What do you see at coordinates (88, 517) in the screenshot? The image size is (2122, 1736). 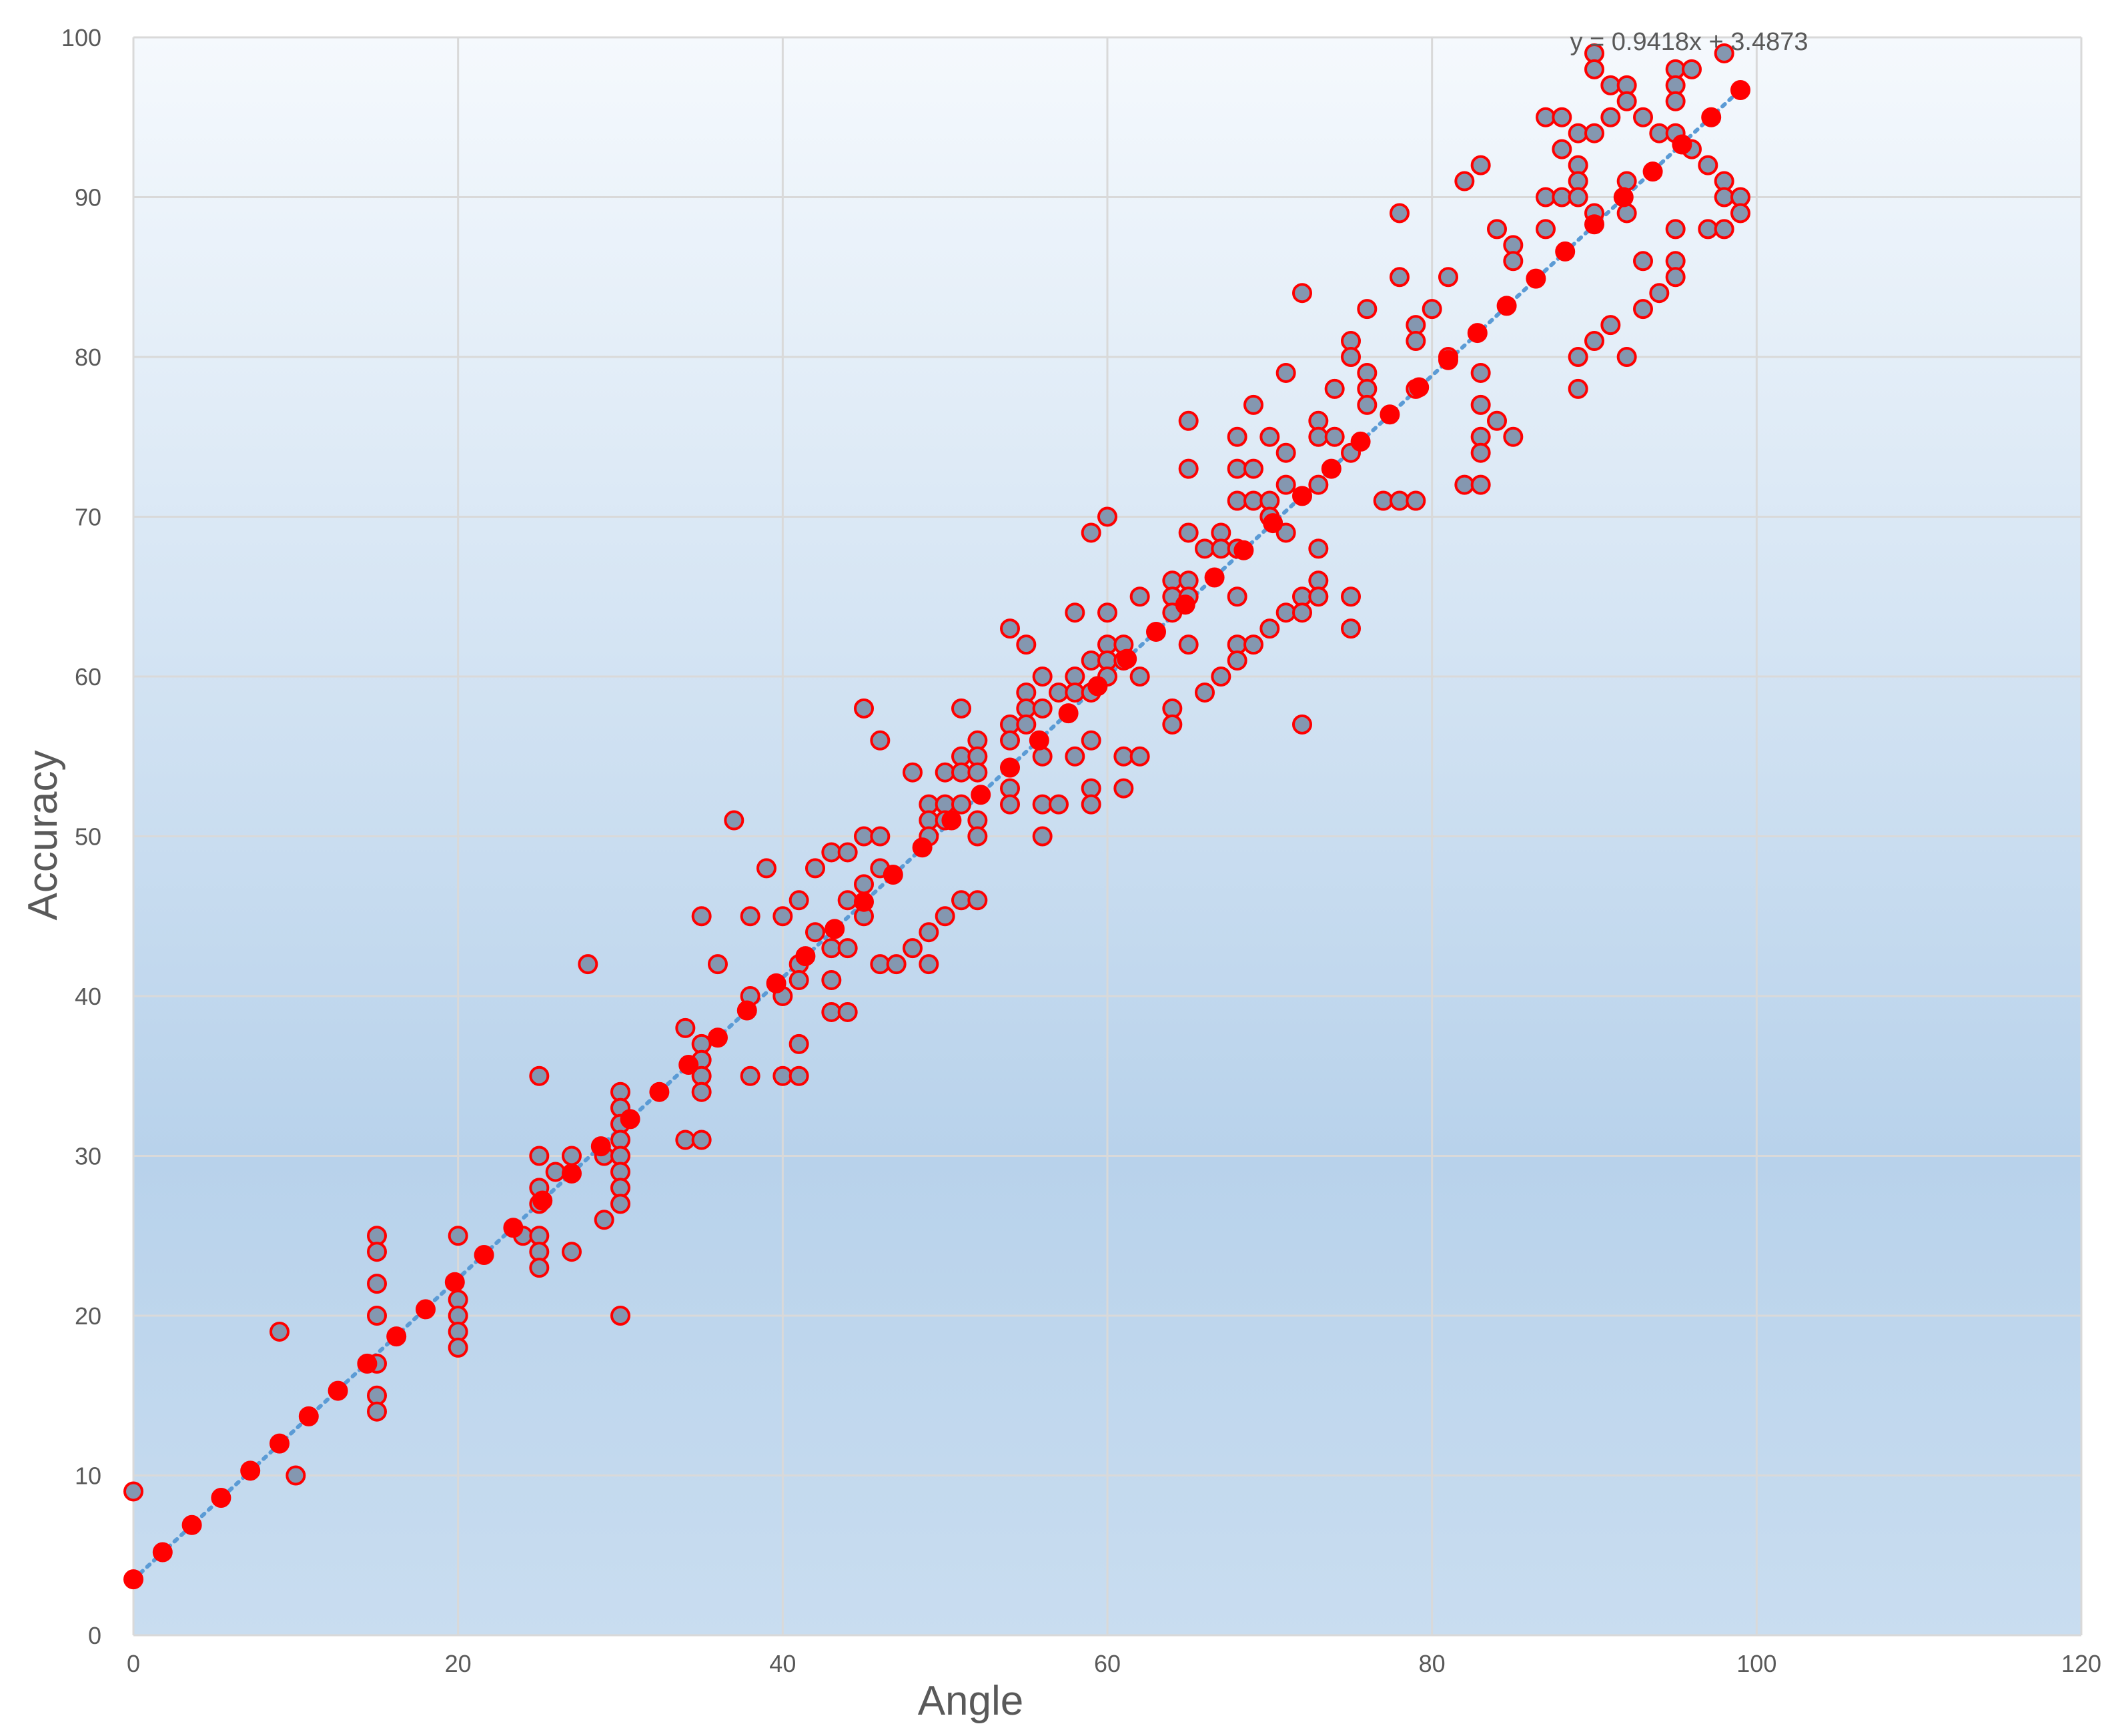 I see `y-tick-label: 70` at bounding box center [88, 517].